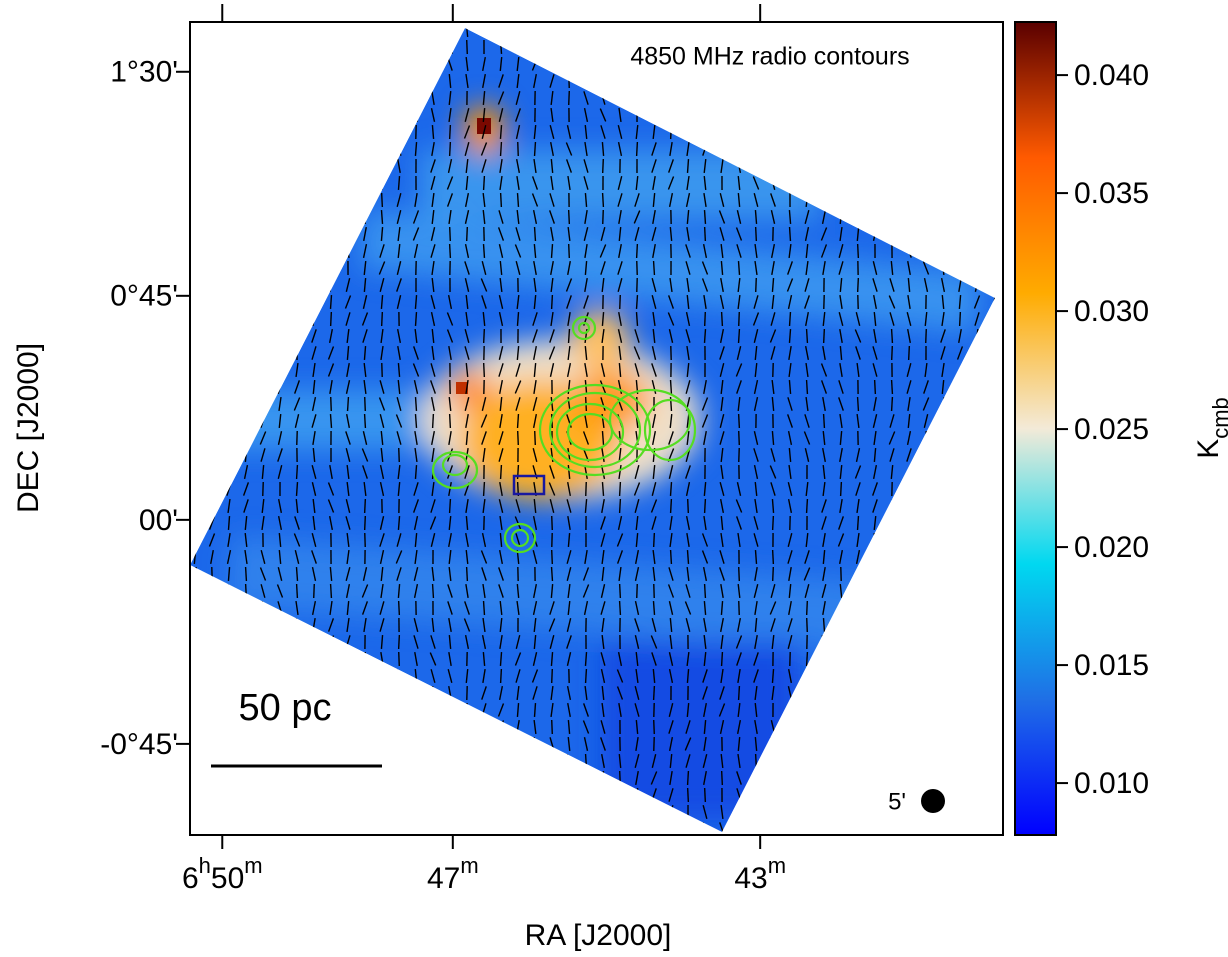  What do you see at coordinates (1111, 75) in the screenshot?
I see `colorbar-tick-label: 0.040` at bounding box center [1111, 75].